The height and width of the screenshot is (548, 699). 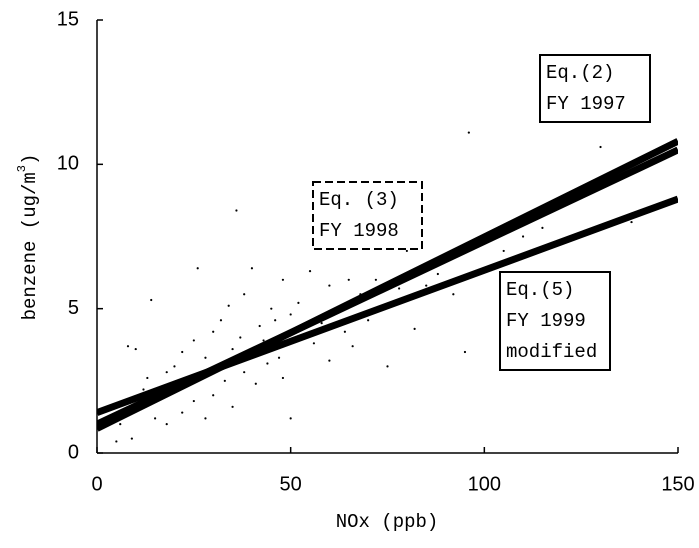 I want to click on annotation-text: FY 1997, so click(x=586, y=104).